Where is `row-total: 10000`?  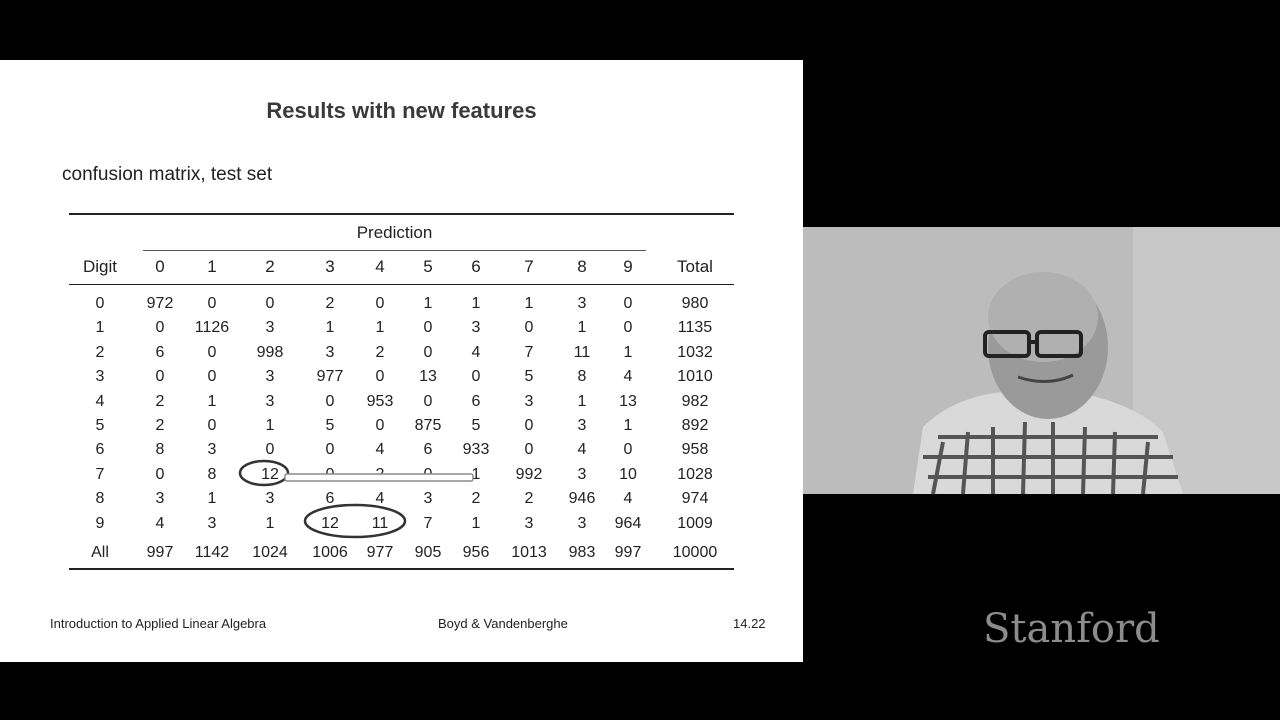
row-total: 10000 is located at coordinates (695, 552).